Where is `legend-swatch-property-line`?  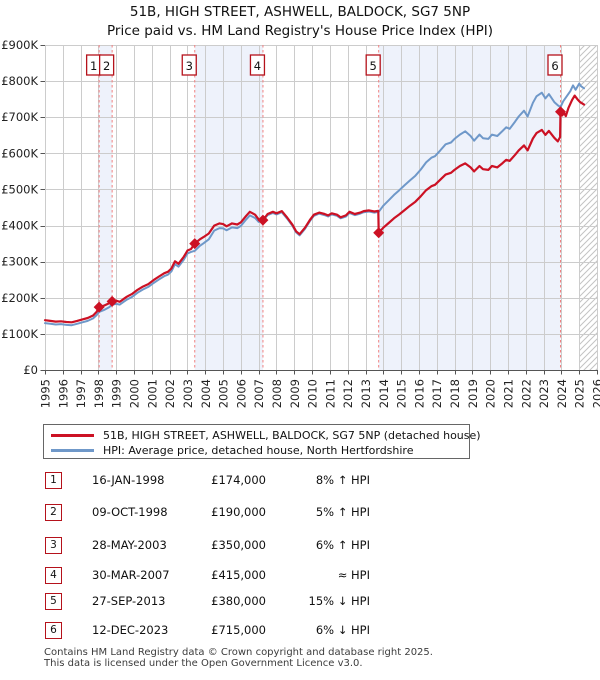
legend-swatch-property-line is located at coordinates (72, 435).